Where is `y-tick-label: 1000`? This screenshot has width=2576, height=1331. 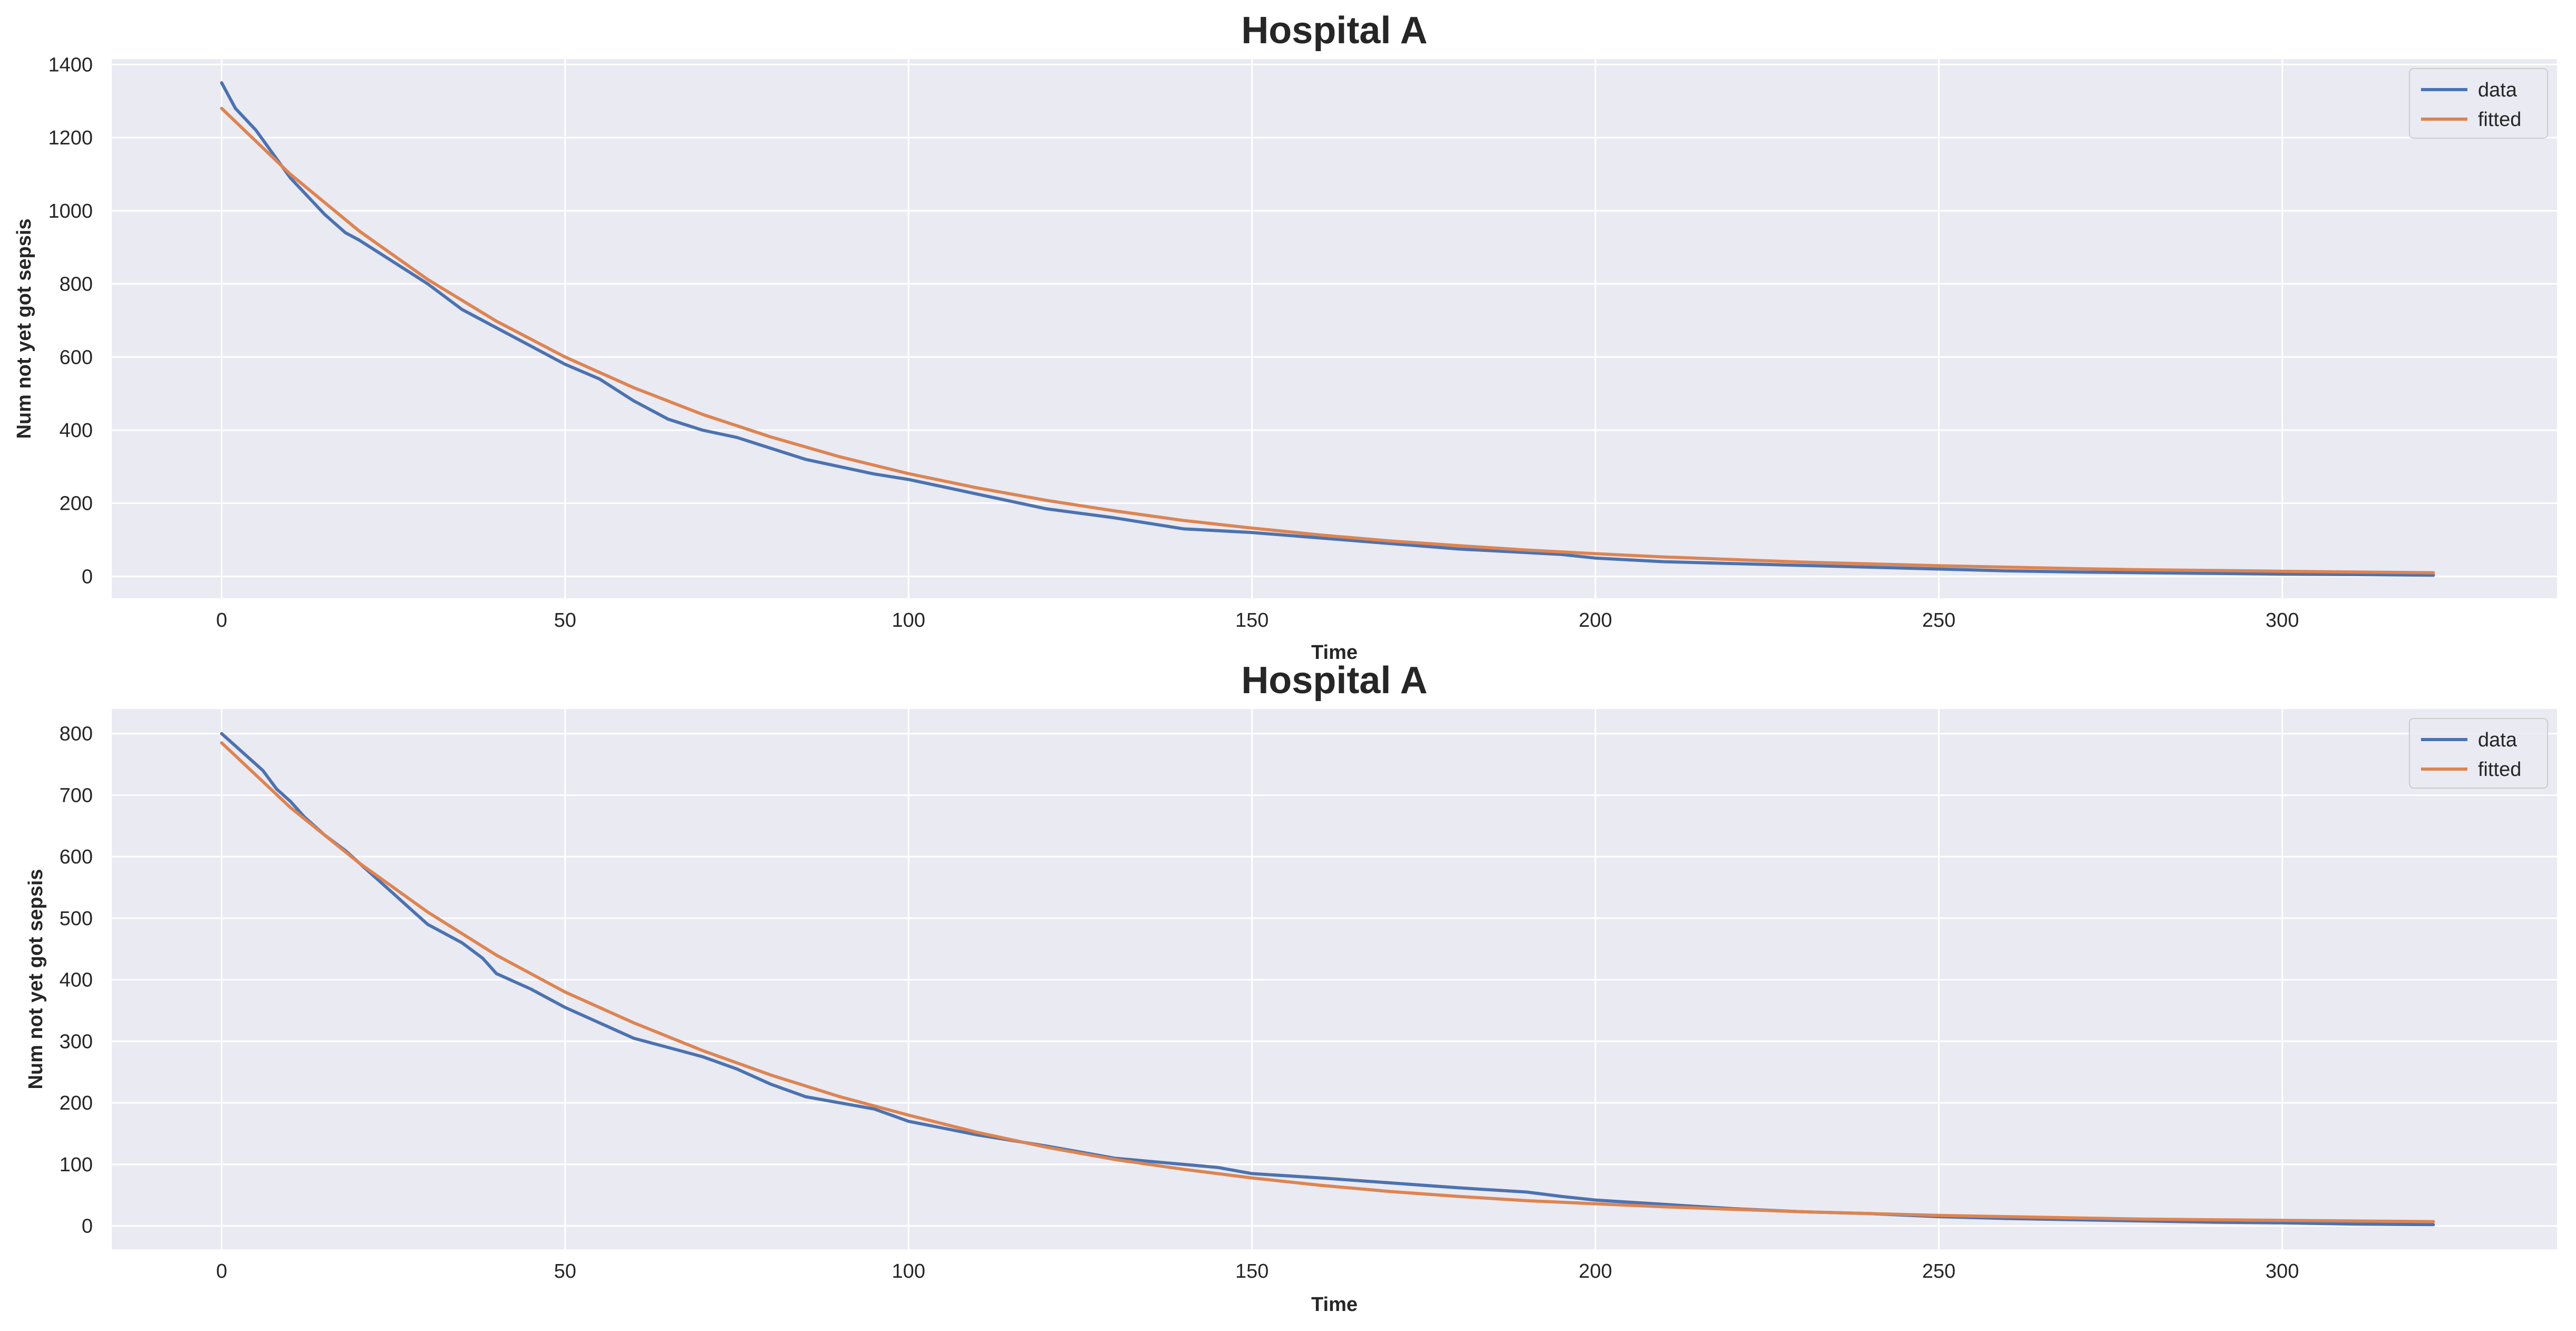
y-tick-label: 1000 is located at coordinates (70, 211).